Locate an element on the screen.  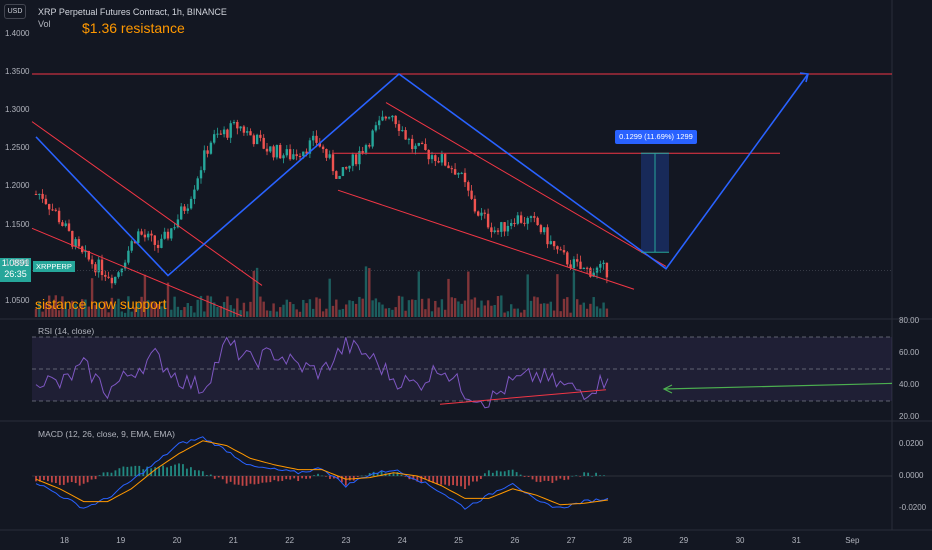
x-tick-label: 20 is located at coordinates (177, 540).